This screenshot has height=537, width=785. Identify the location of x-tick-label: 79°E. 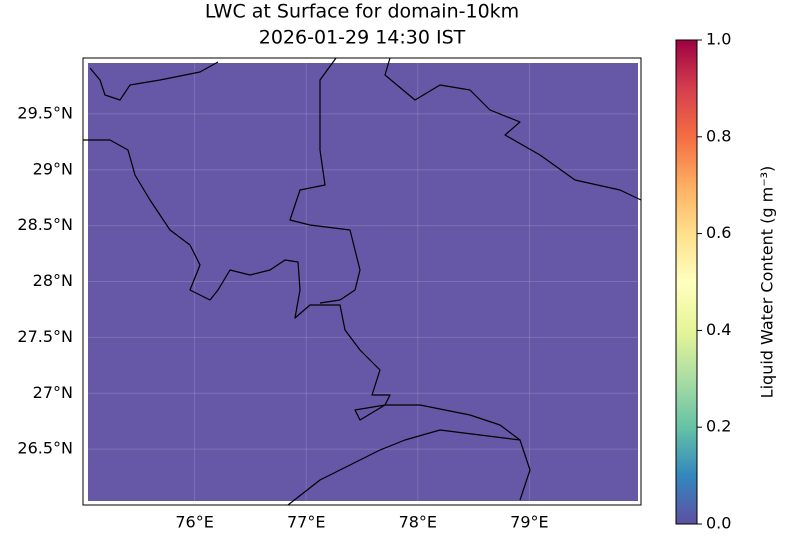
(529, 522).